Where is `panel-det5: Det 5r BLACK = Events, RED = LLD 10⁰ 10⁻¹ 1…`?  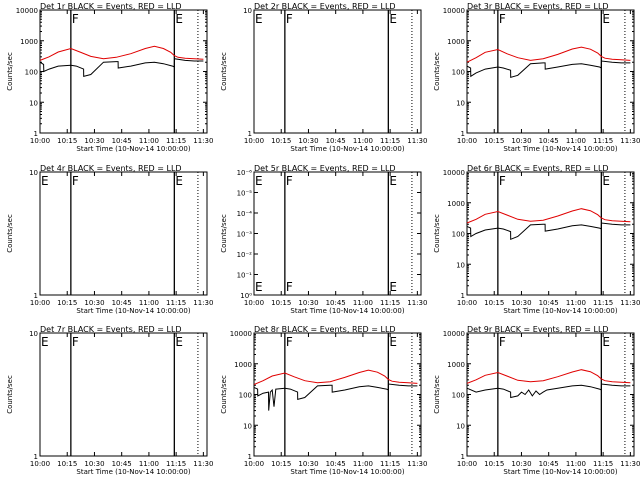 panel-det5: Det 5r BLACK = Events, RED = LLD 10⁰ 10⁻¹ 1… is located at coordinates (323, 239).